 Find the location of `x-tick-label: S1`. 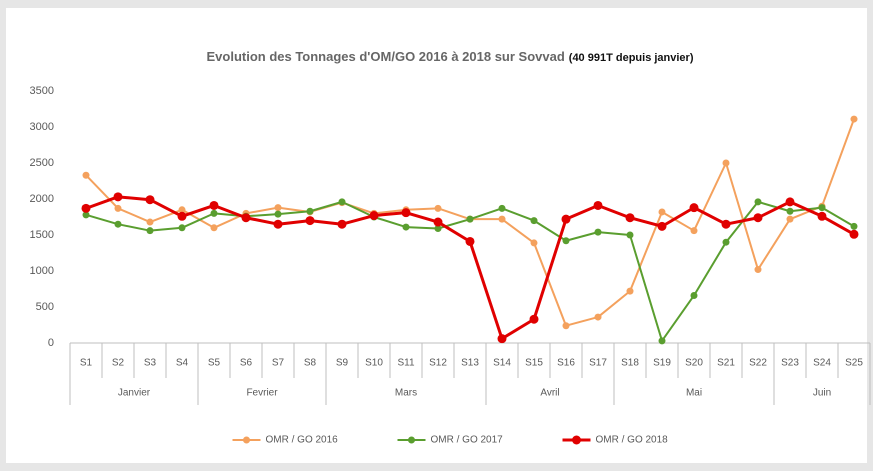

x-tick-label: S1 is located at coordinates (86, 363).